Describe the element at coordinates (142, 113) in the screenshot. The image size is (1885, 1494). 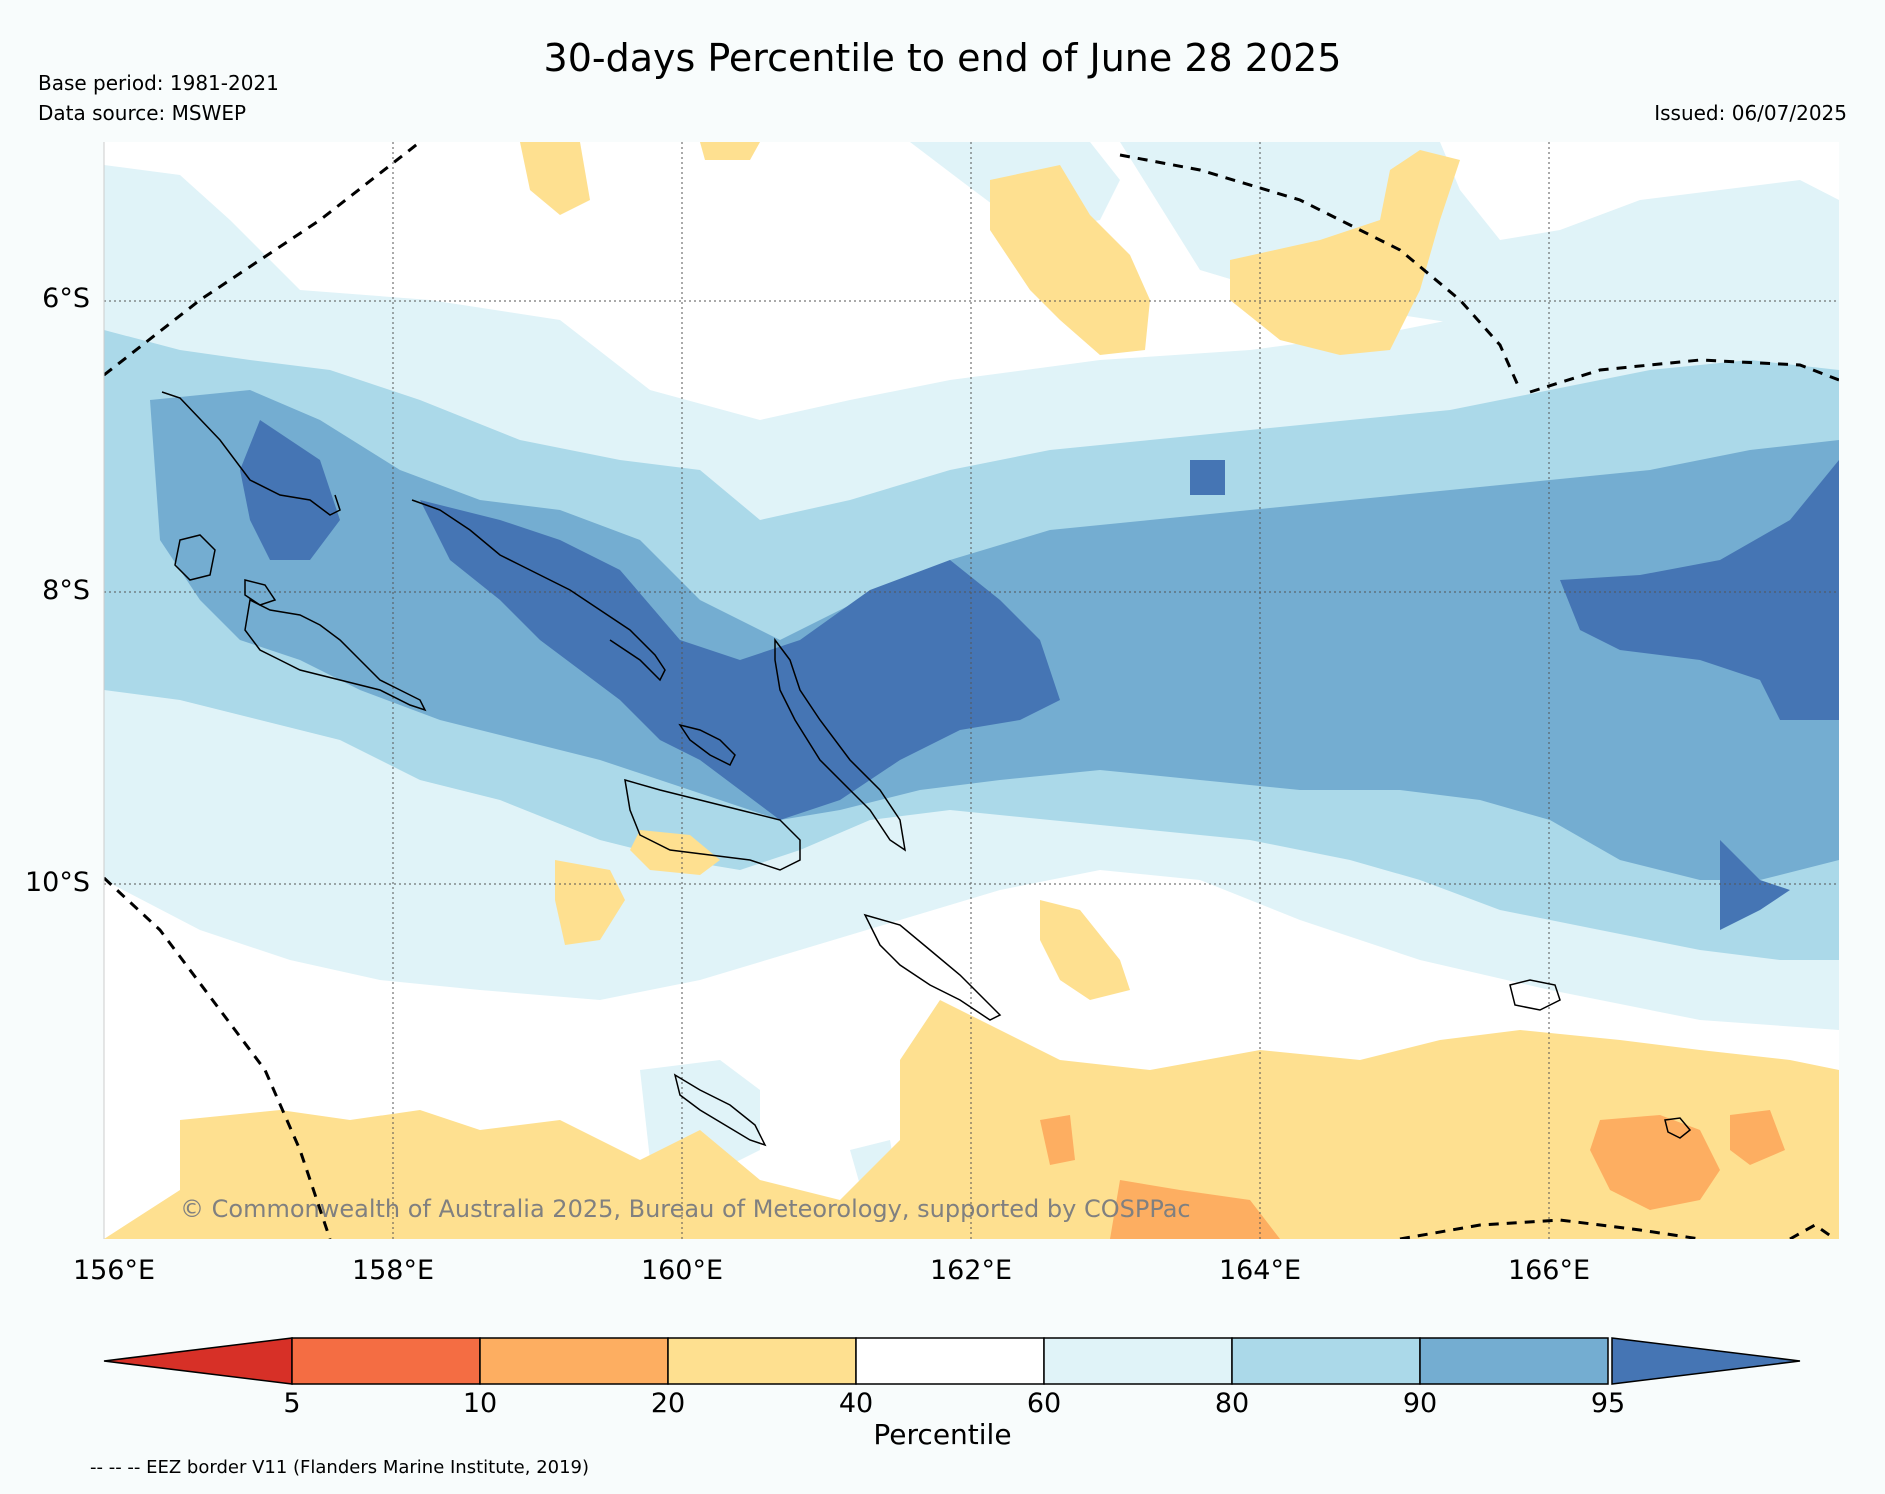
I see `data-source-note: Data source: MSWEP` at that location.